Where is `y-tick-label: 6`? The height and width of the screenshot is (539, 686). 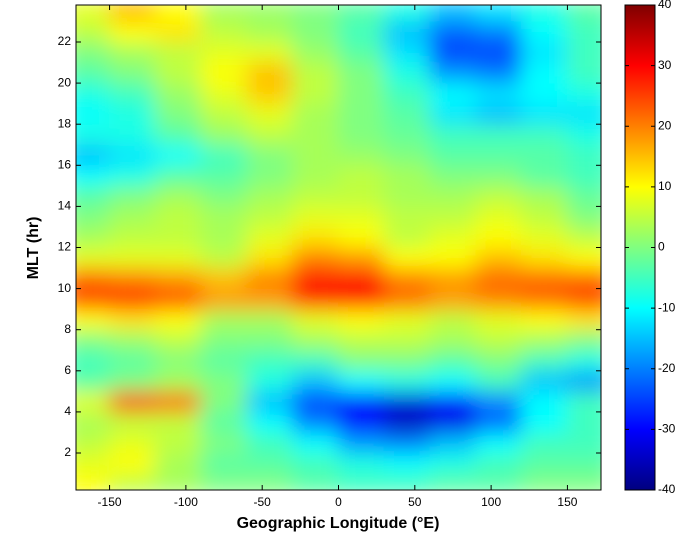 y-tick-label: 6 is located at coordinates (67, 370).